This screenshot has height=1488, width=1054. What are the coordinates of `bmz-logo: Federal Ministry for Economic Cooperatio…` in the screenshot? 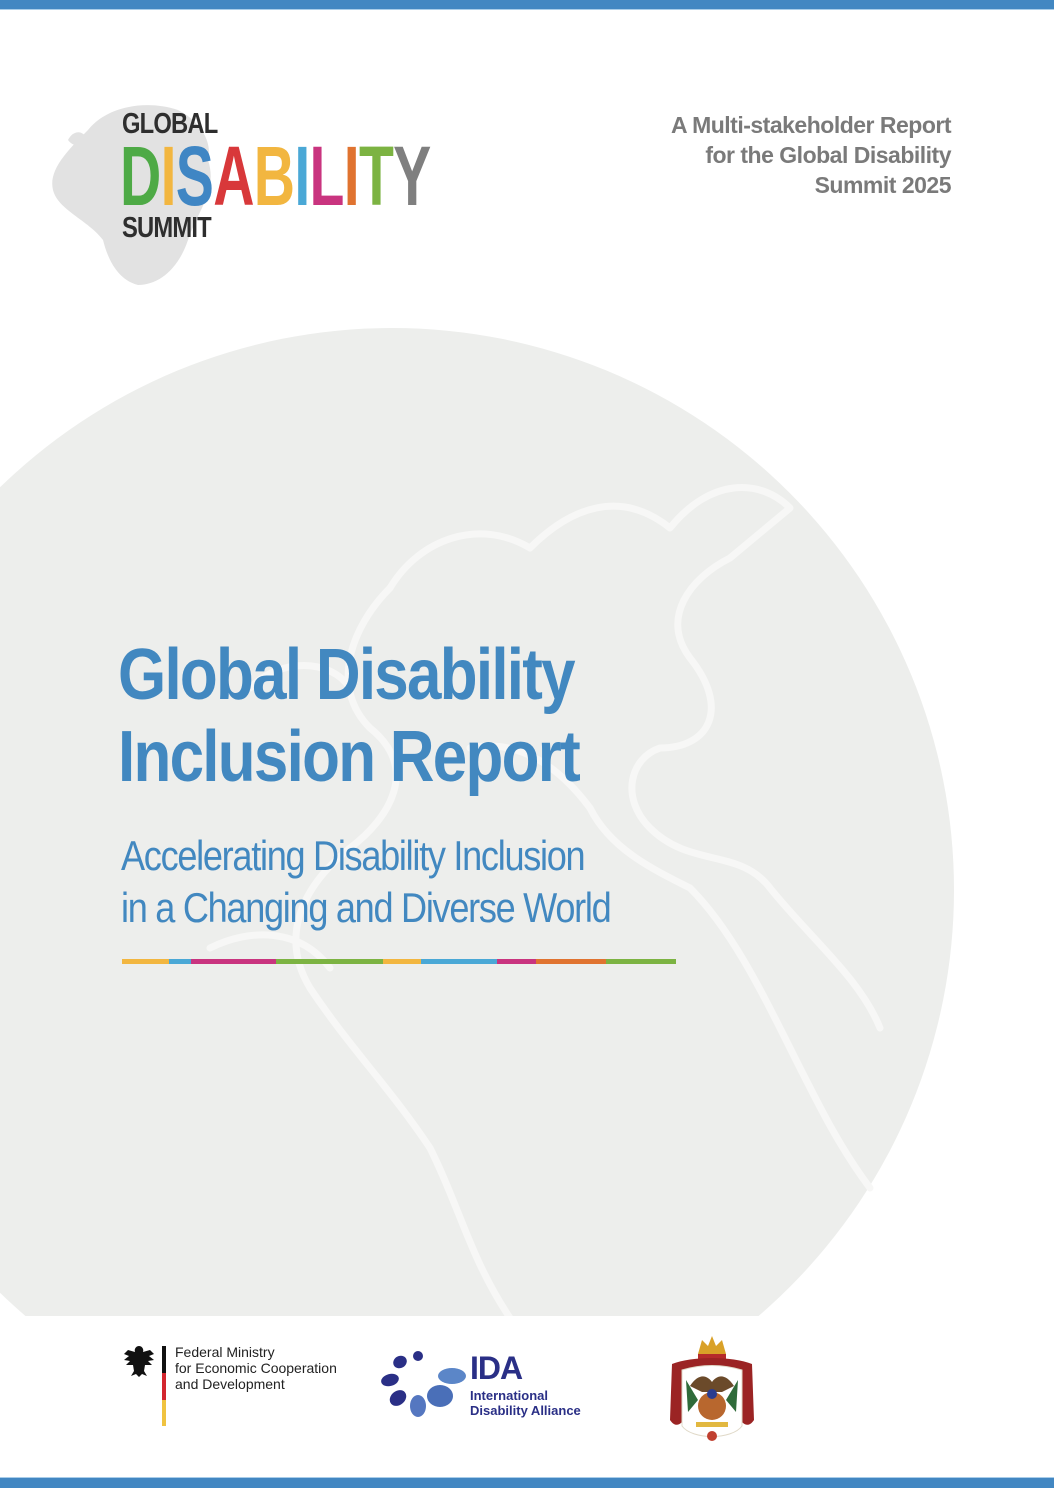 It's located at (240, 1387).